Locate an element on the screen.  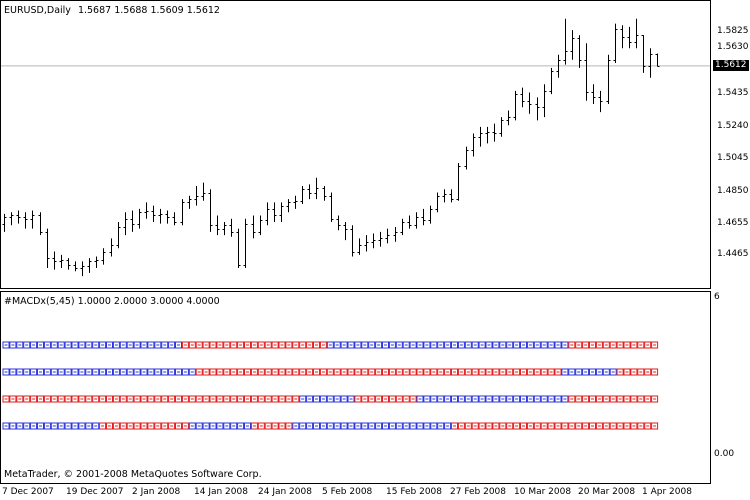
indicator-axis-top: 6 is located at coordinates (717, 297).